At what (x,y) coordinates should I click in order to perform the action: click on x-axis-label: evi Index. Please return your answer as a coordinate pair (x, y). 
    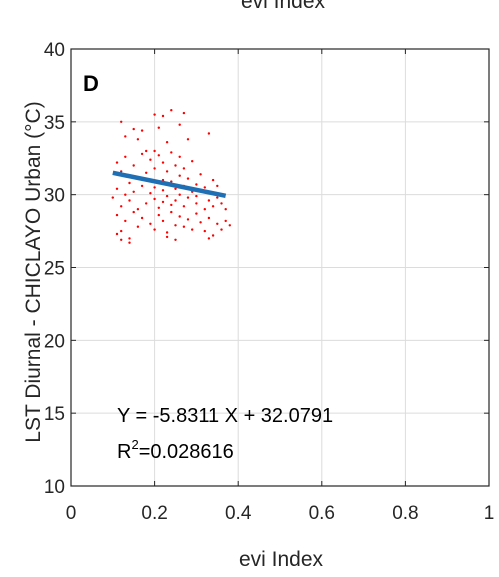
    Looking at the image, I should click on (281, 559).